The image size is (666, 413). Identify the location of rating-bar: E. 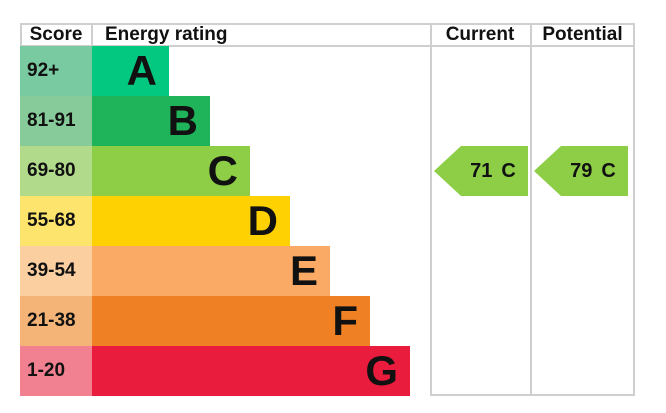
(211, 271).